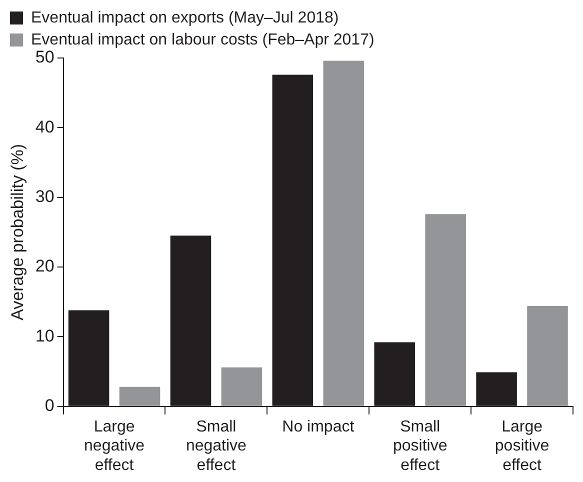 The width and height of the screenshot is (583, 482). I want to click on x-tick-label: Large positive effect, so click(522, 446).